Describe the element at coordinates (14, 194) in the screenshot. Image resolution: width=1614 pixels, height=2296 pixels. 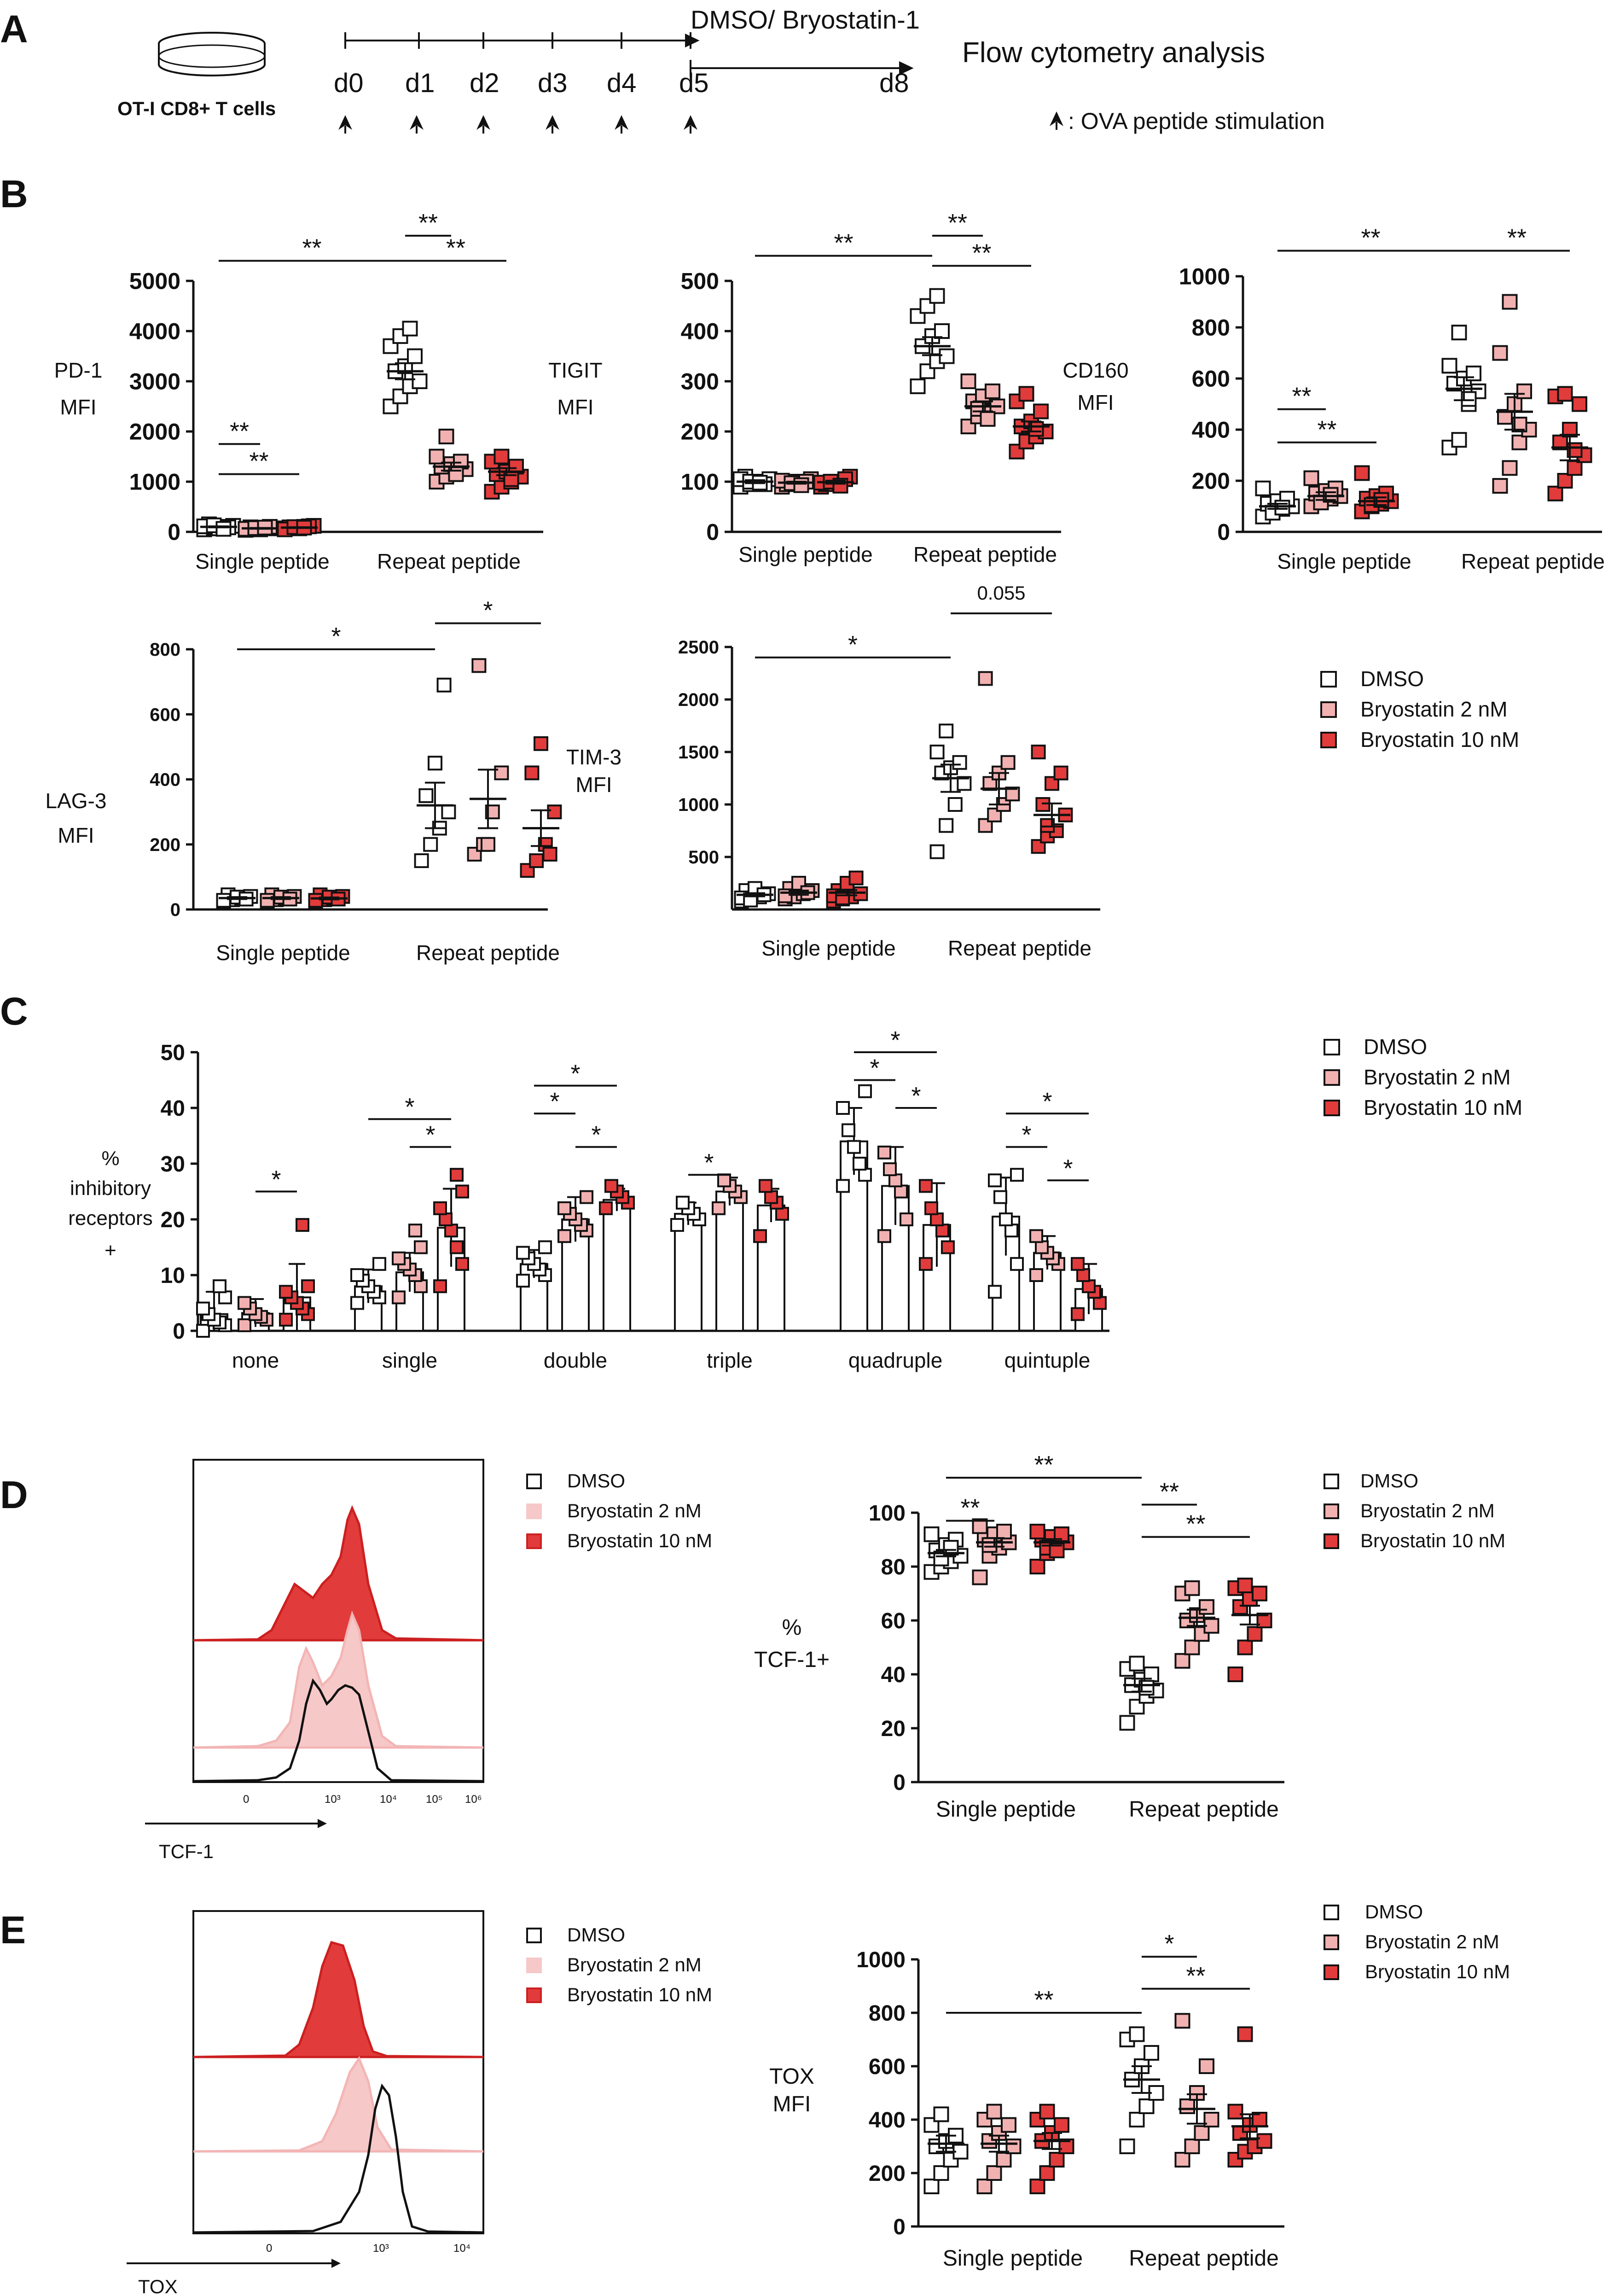
I see `panel-letter-b: B` at that location.